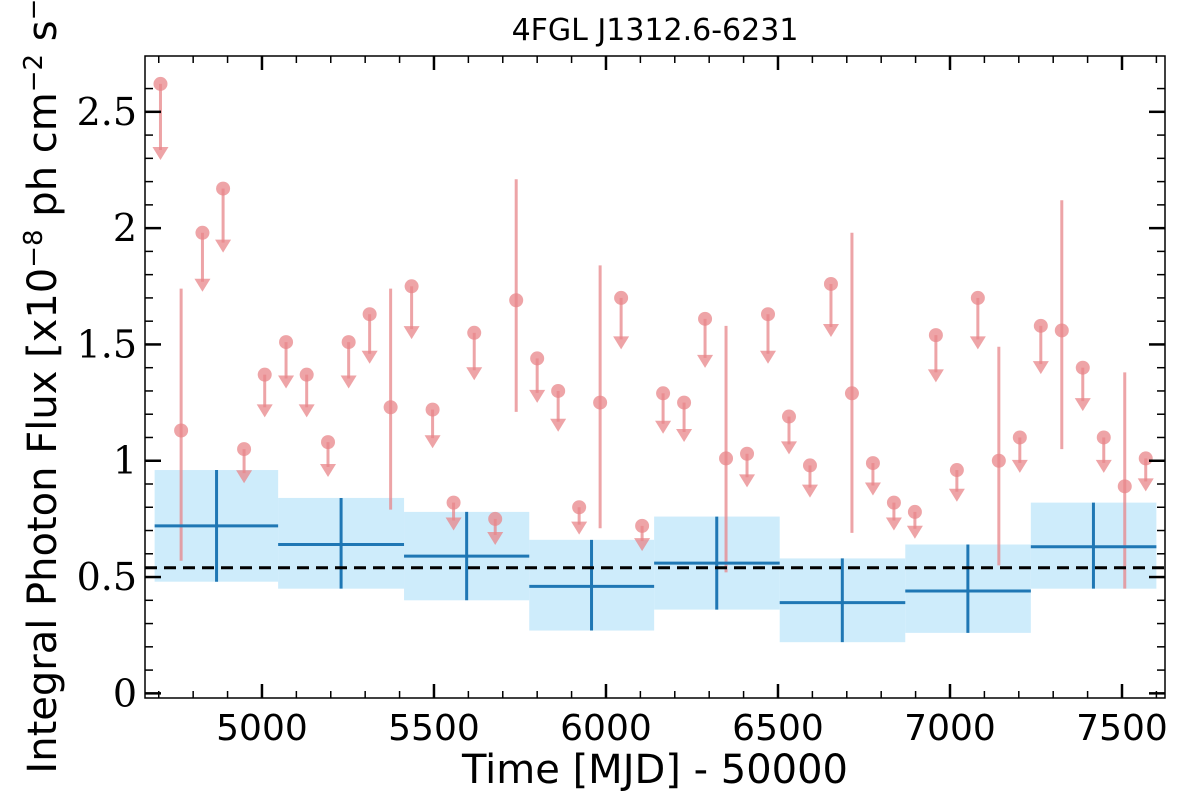 This screenshot has width=1200, height=800. What do you see at coordinates (434, 728) in the screenshot?
I see `x-tick-label: 5500` at bounding box center [434, 728].